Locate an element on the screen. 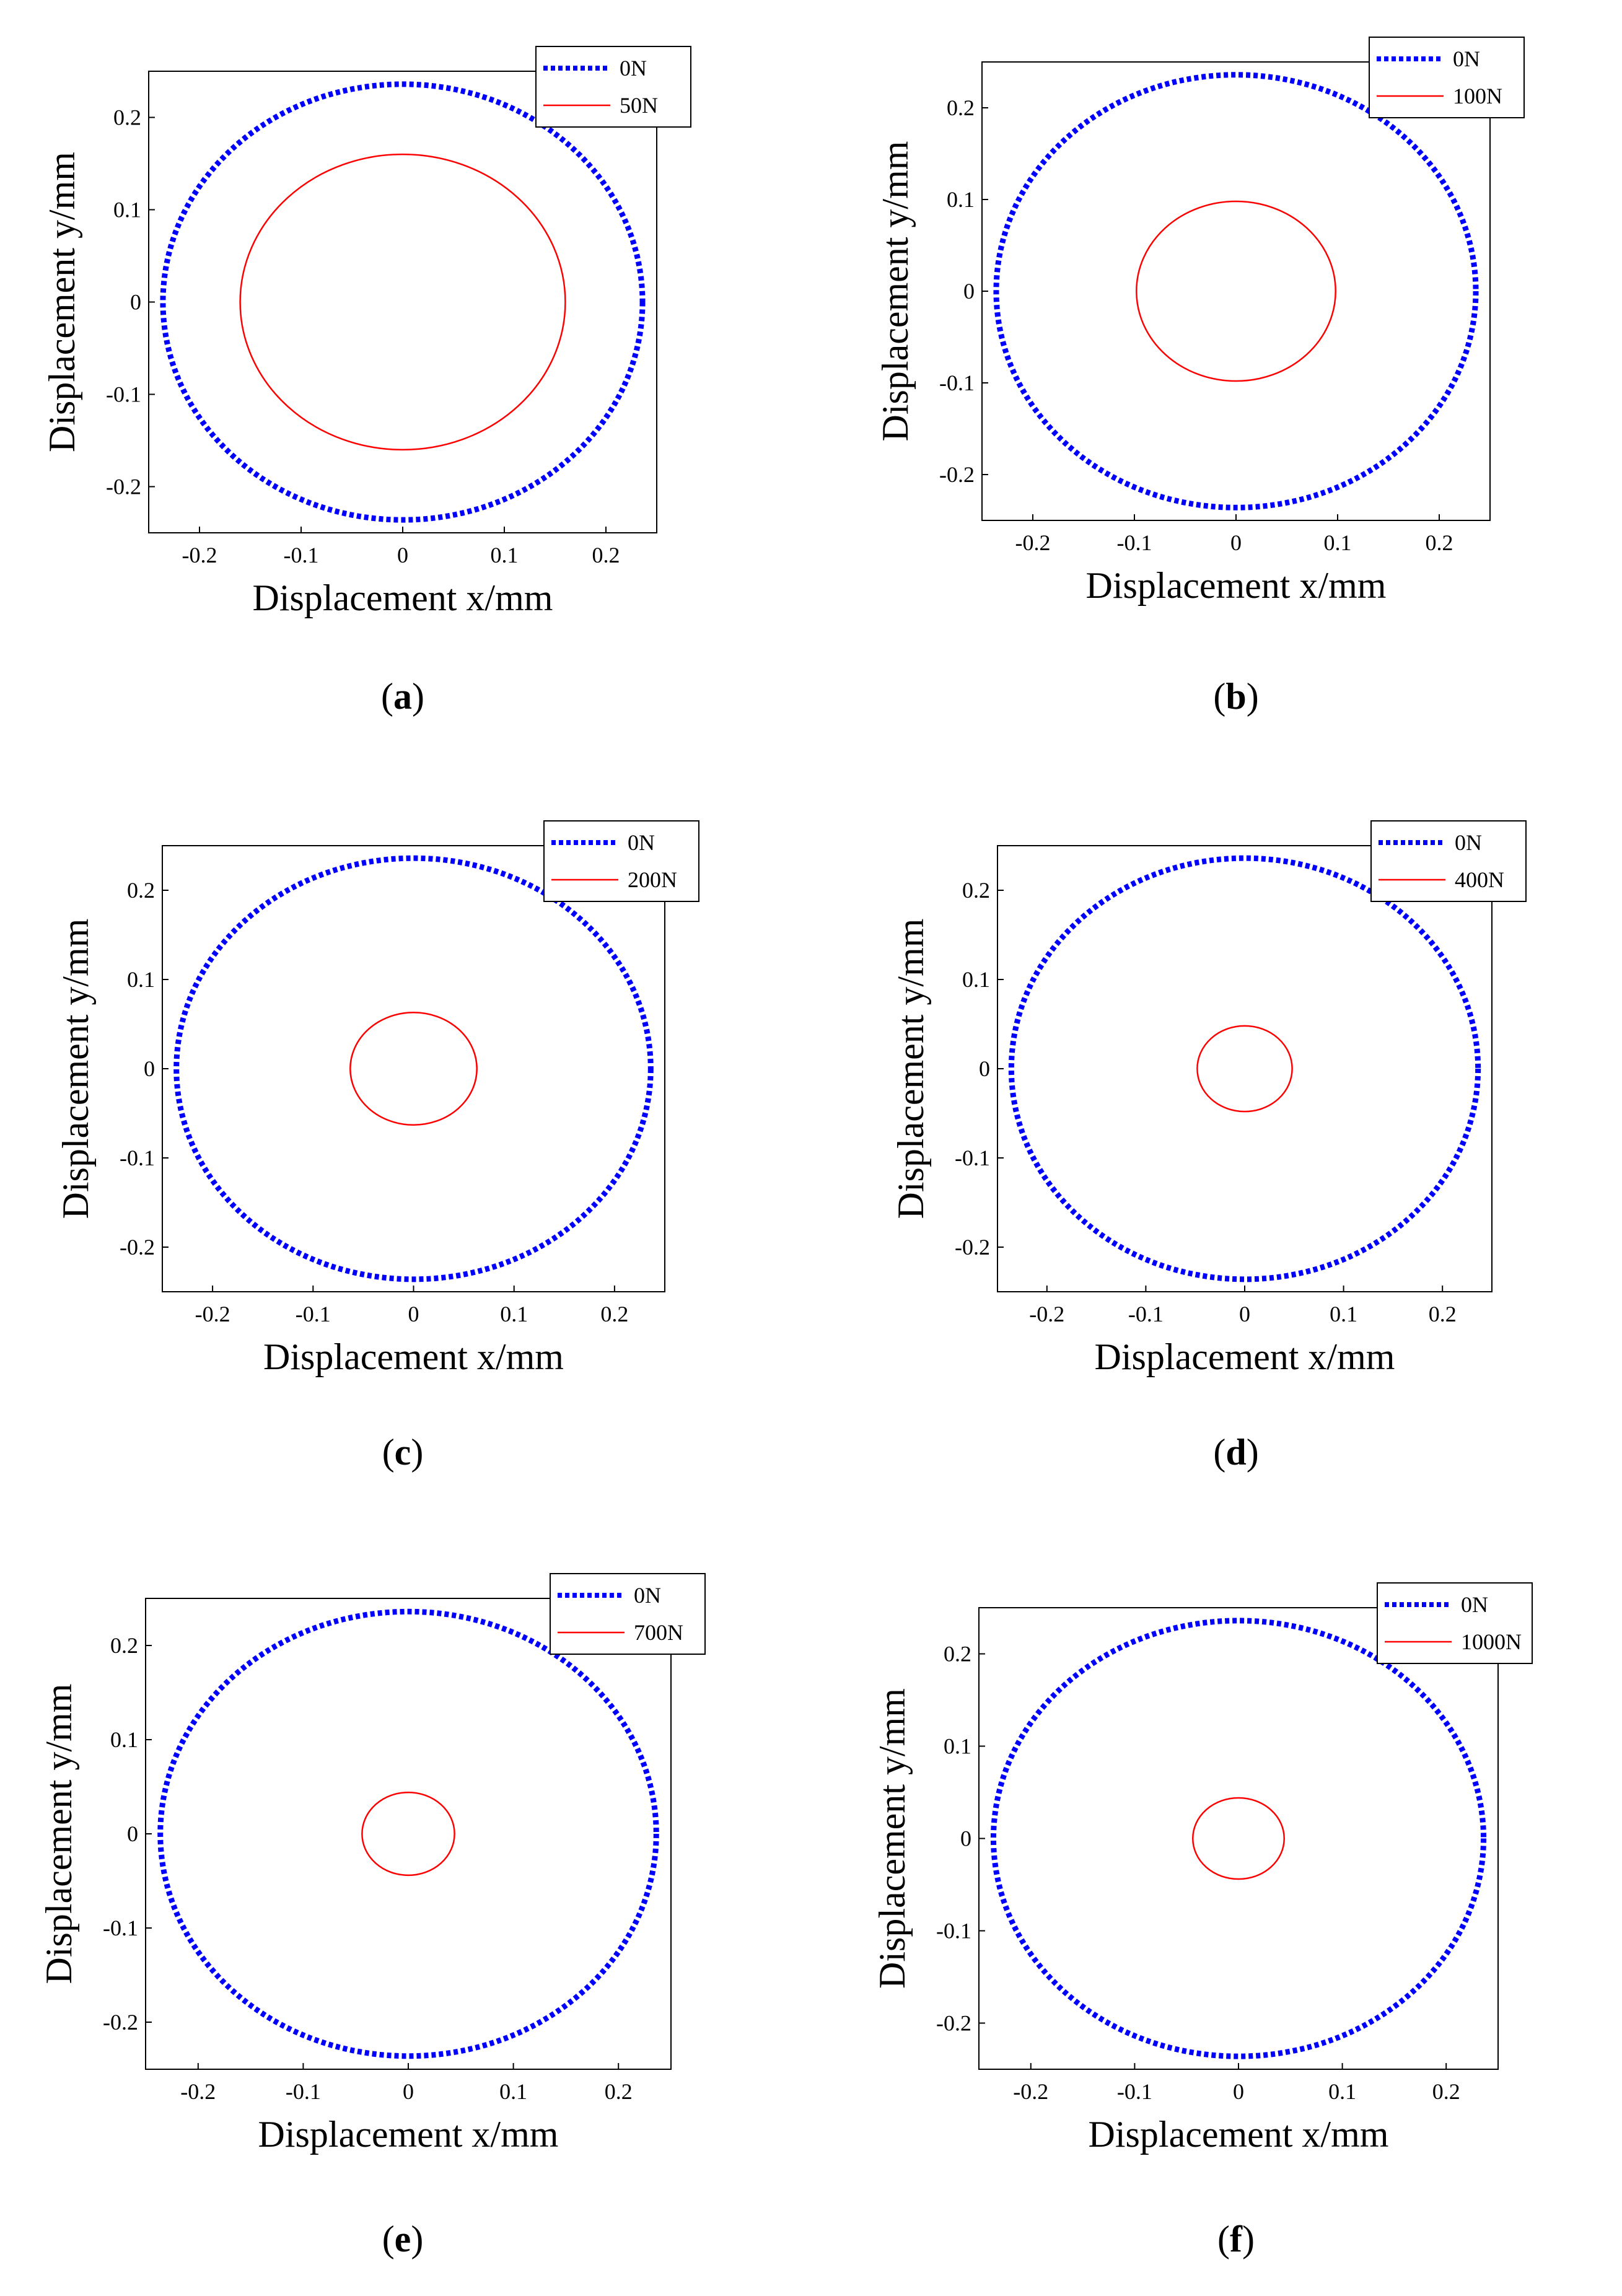 Image resolution: width=1622 pixels, height=2296 pixels. panel-caption-letter: d is located at coordinates (1236, 1452).